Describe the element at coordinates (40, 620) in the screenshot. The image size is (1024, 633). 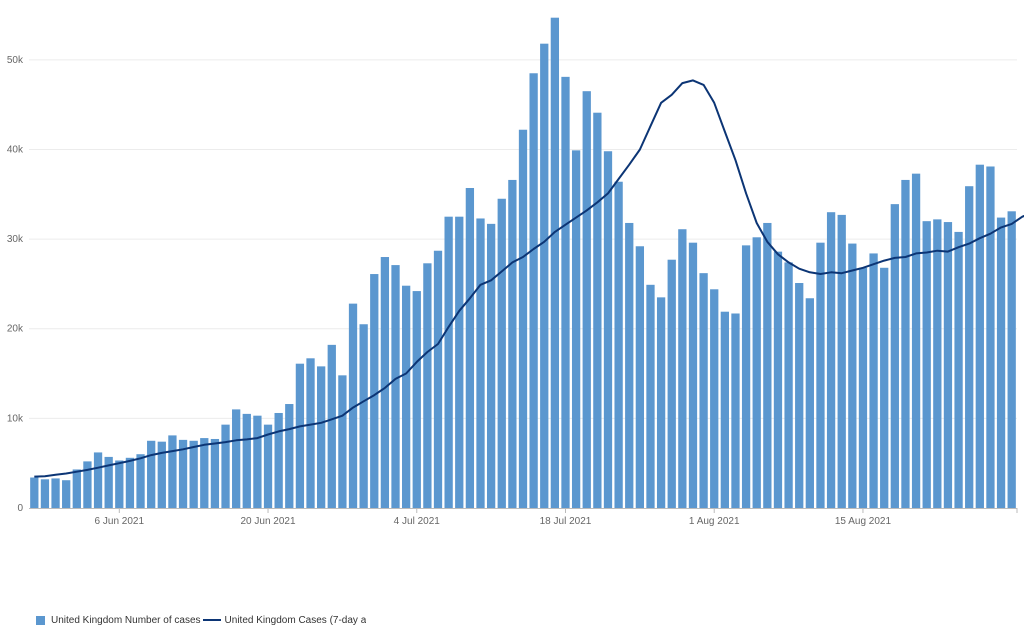
I see `legend-swatch-bar-icon` at that location.